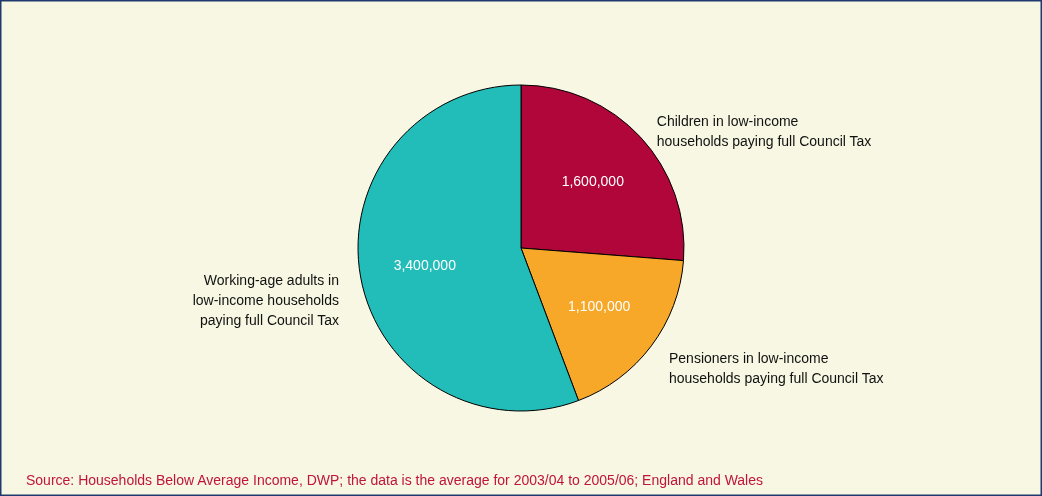  What do you see at coordinates (265, 300) in the screenshot?
I see `slice-label: Working-age adults in low-income households paying full Council Tax` at bounding box center [265, 300].